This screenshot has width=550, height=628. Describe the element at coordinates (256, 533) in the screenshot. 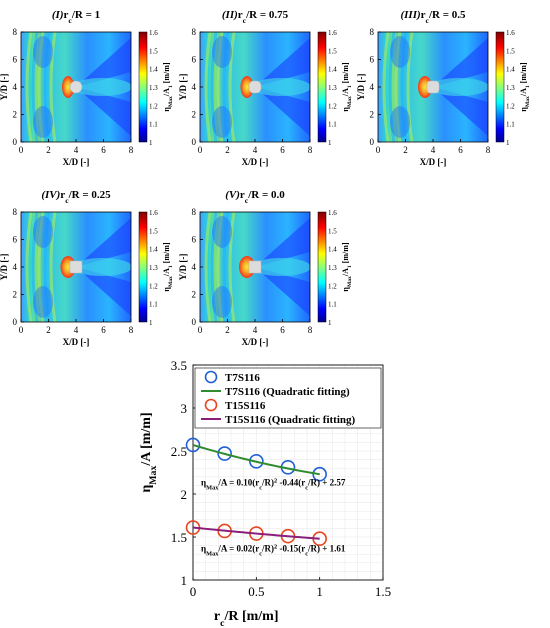

I see `fit-line` at that location.